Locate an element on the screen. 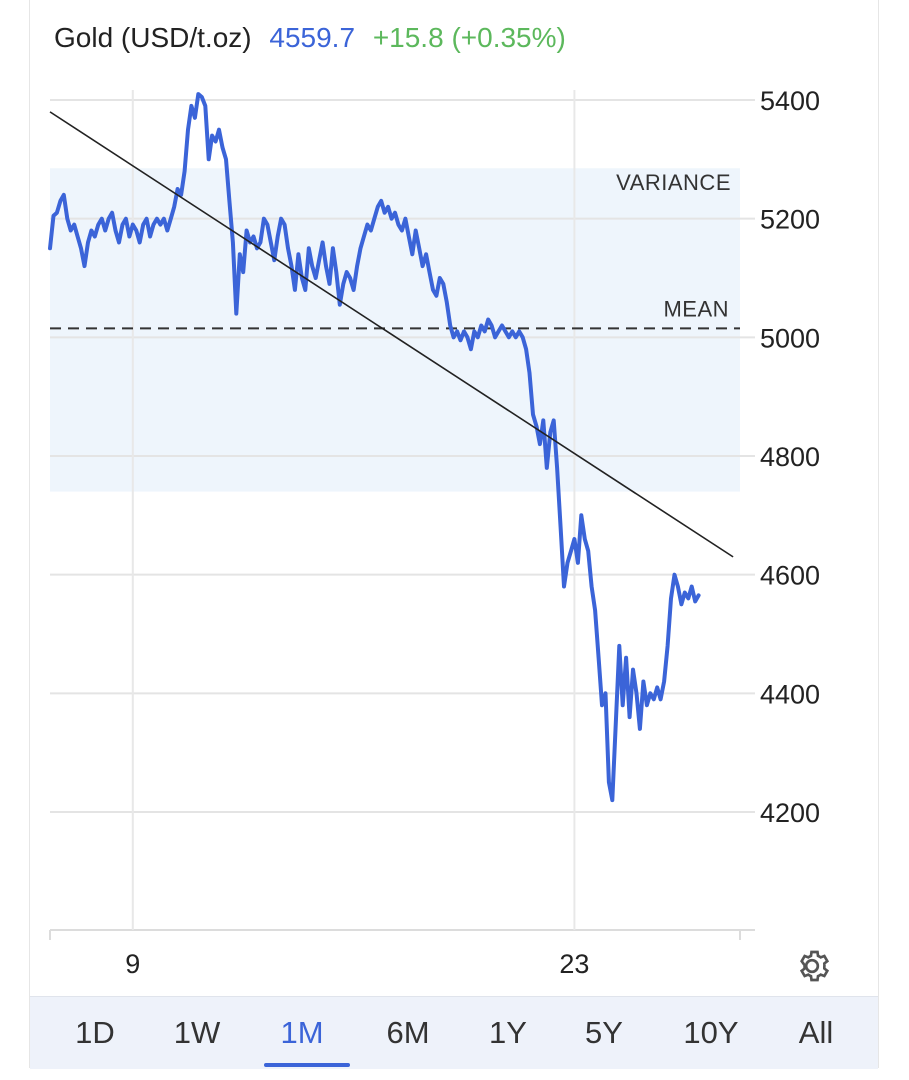 The height and width of the screenshot is (1080, 909). range-tab-10y: 10Y is located at coordinates (711, 1032).